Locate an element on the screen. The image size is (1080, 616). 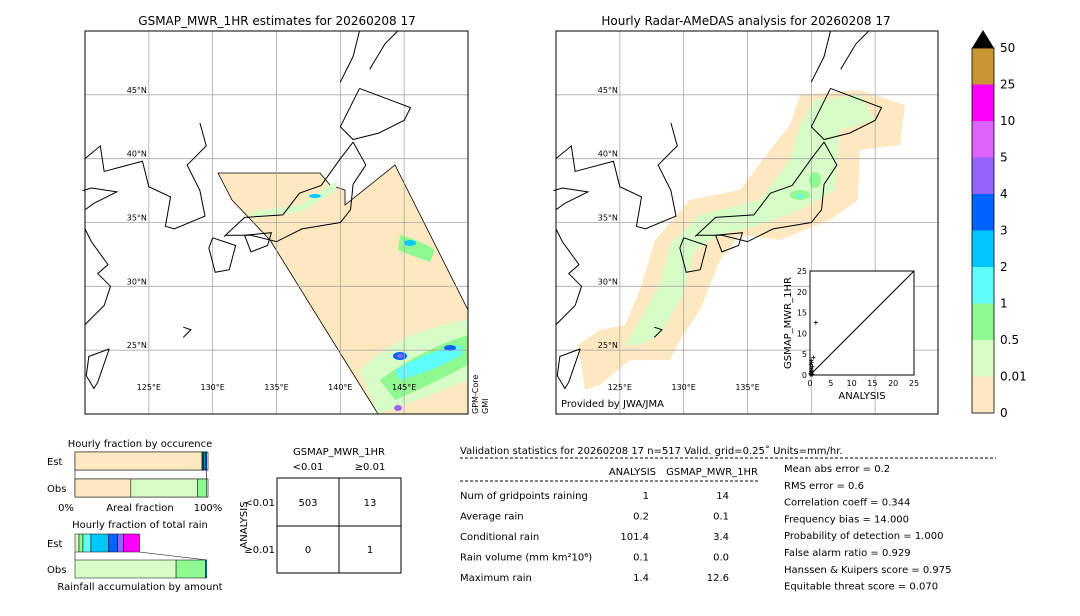
stats-col-analysis: ANALYSIS is located at coordinates (632, 472).